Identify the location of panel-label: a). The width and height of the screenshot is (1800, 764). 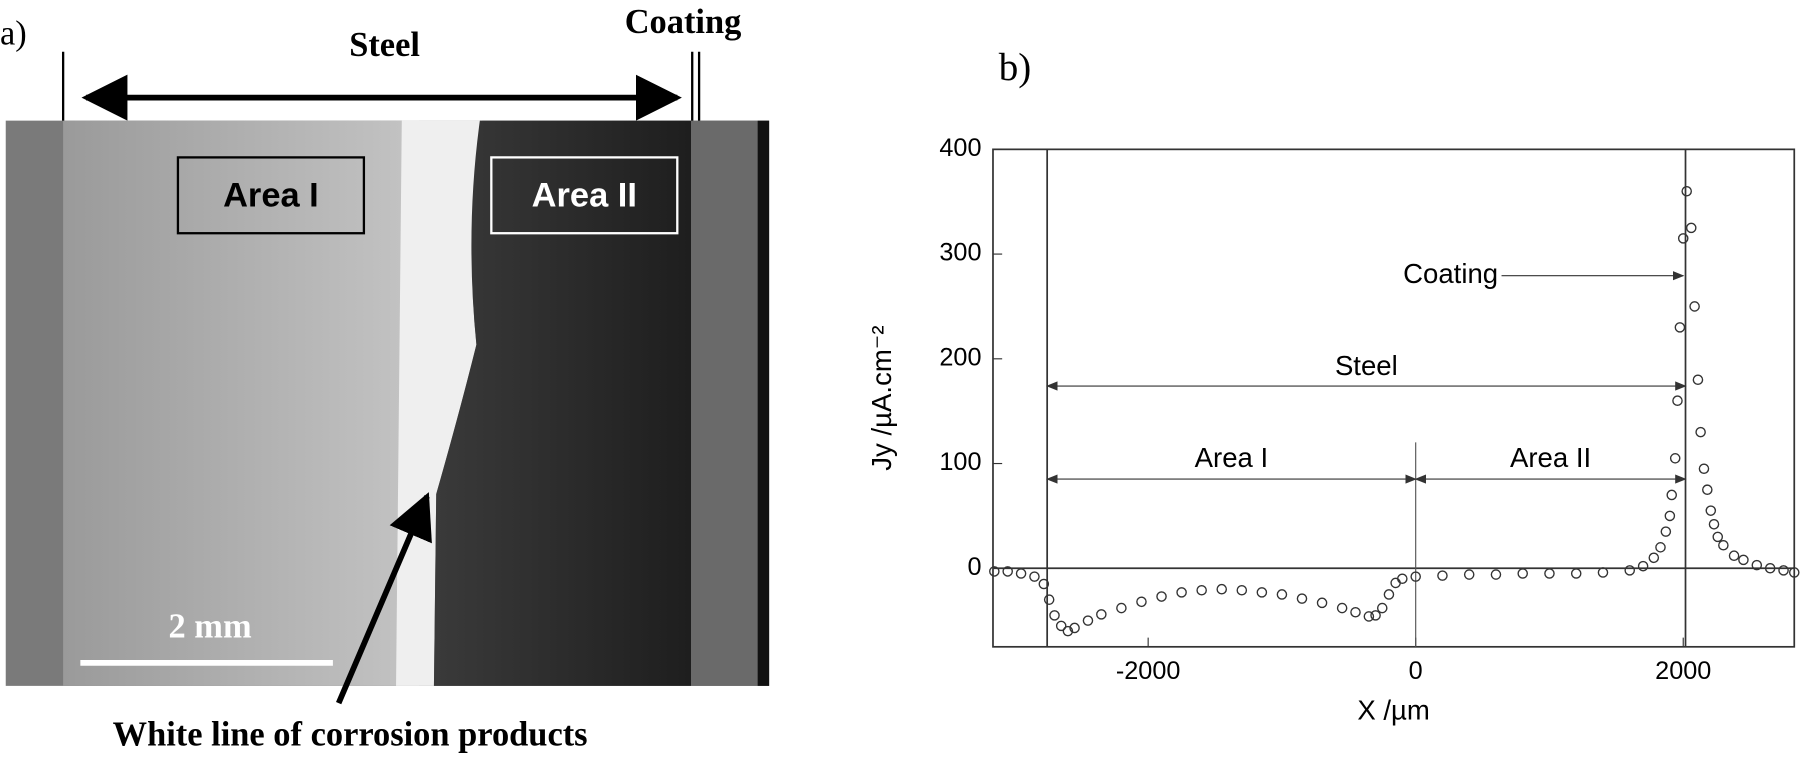
(13, 34).